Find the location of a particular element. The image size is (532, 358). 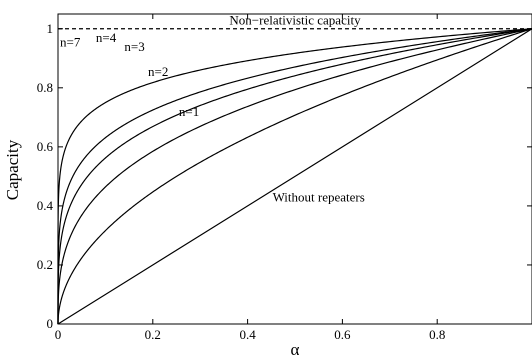

series-label-n-4: n=4 is located at coordinates (106, 37).